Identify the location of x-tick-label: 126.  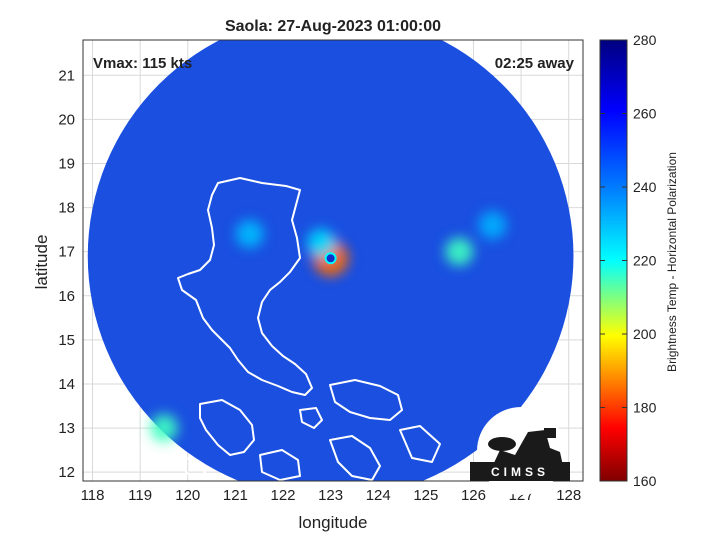
(473, 495).